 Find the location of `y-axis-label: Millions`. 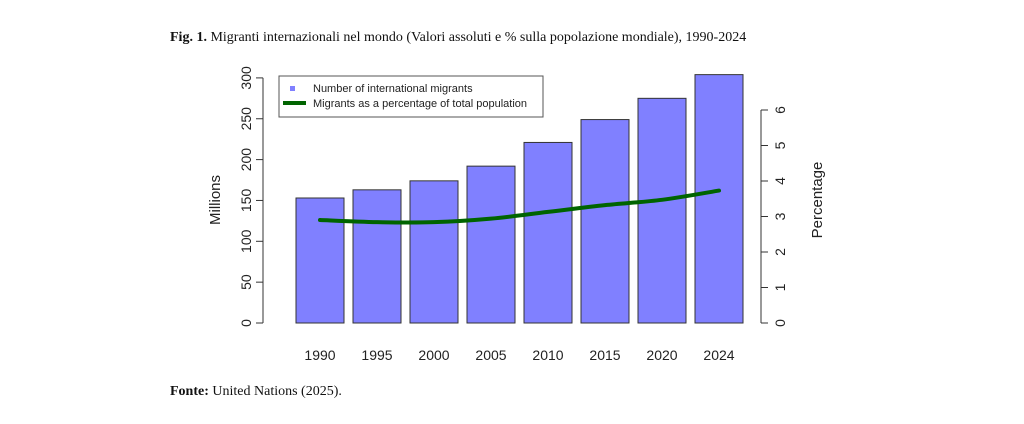

y-axis-label: Millions is located at coordinates (215, 200).